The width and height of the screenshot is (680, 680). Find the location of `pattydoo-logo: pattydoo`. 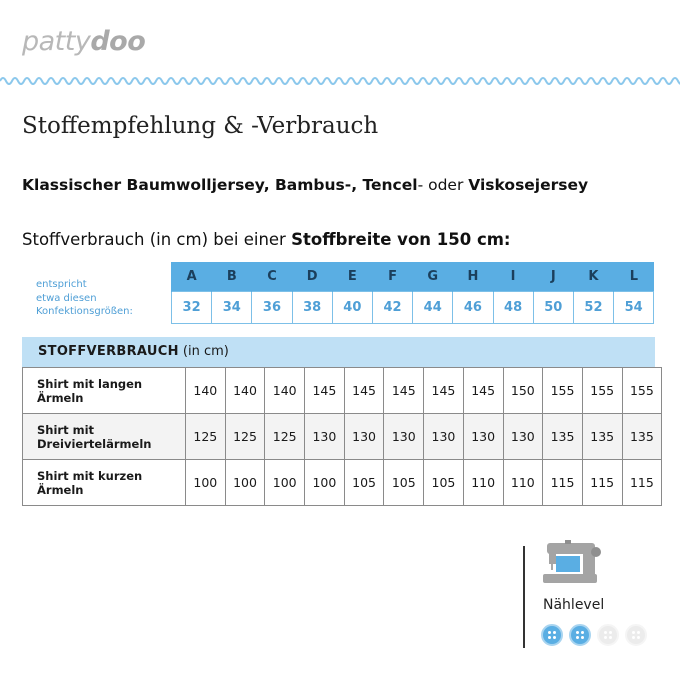

pattydoo-logo: pattydoo is located at coordinates (84, 41).